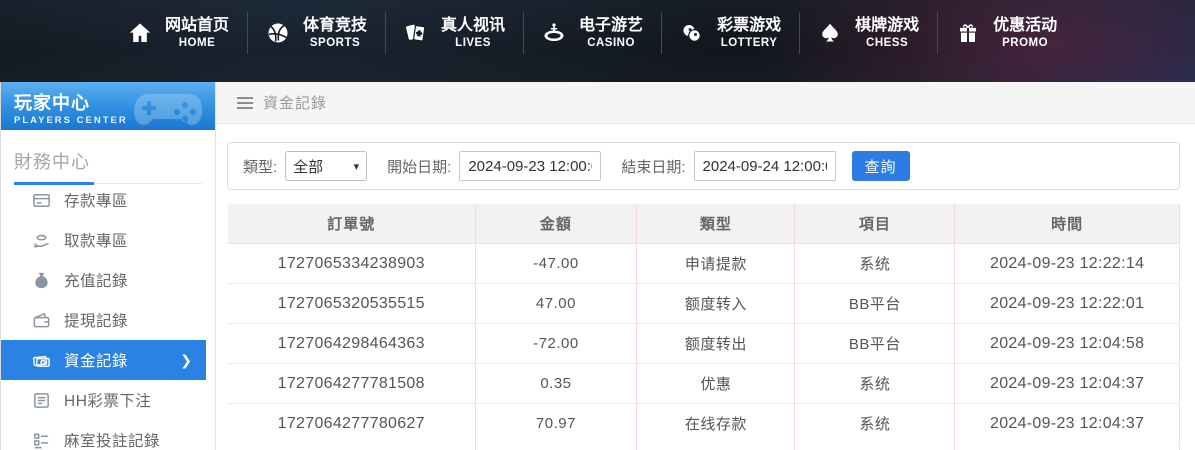 The height and width of the screenshot is (450, 1195). What do you see at coordinates (41, 440) in the screenshot?
I see `list-records-icon` at bounding box center [41, 440].